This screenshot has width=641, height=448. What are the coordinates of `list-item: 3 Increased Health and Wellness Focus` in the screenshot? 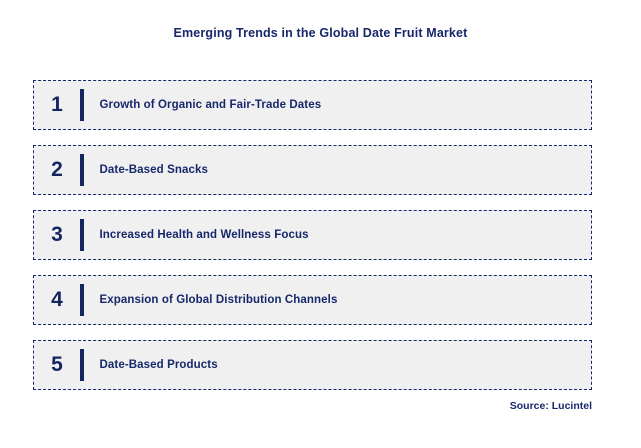 It's located at (312, 235).